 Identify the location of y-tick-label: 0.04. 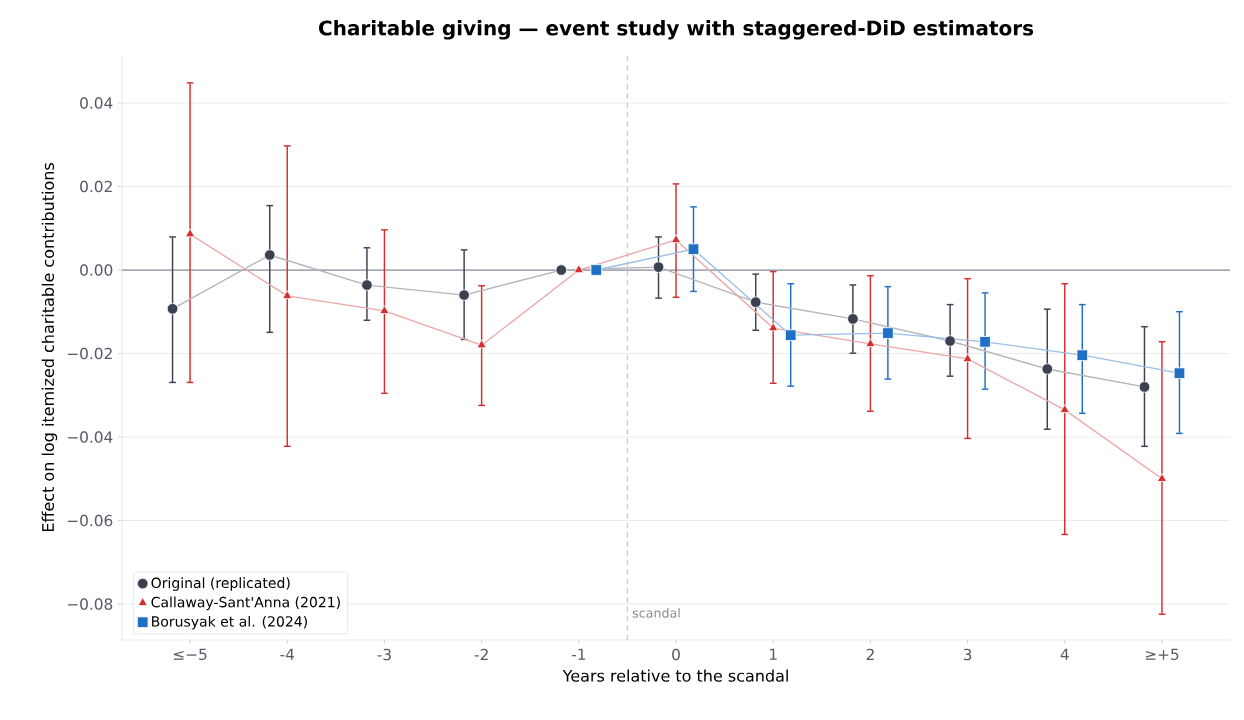
(96, 103).